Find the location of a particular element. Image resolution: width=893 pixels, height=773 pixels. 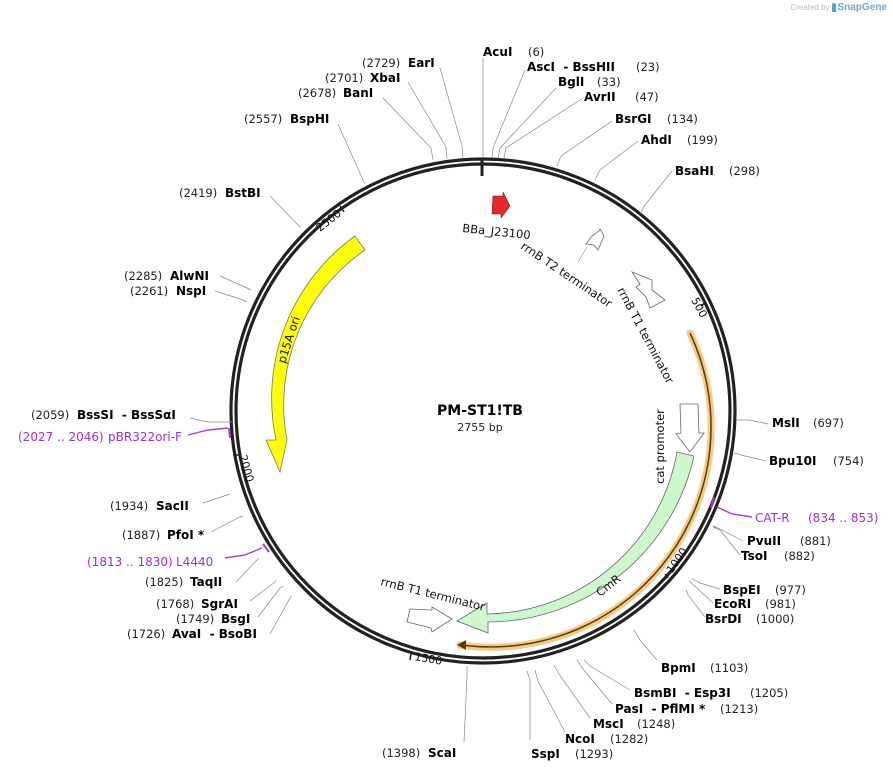

svg-text: AvrII is located at coordinates (600, 97).